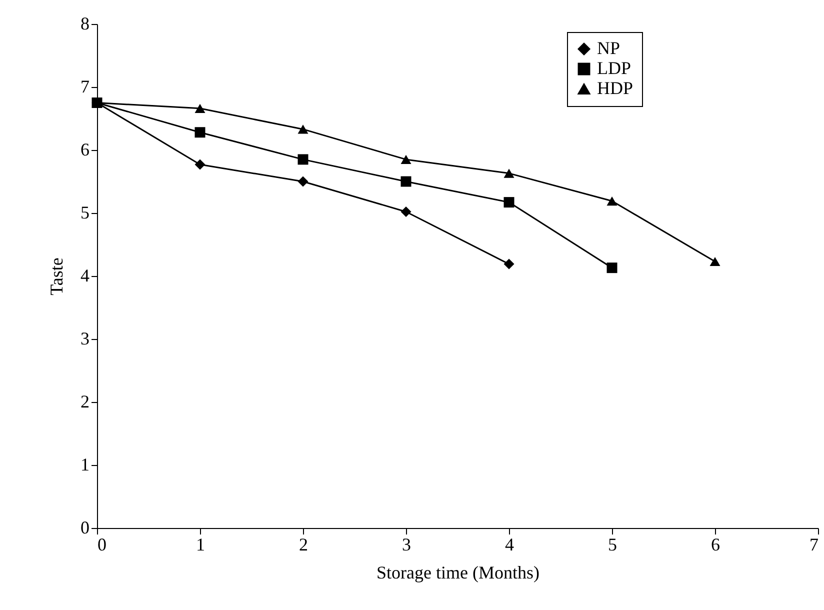 This screenshot has width=824, height=610. I want to click on y-tick-label: 6, so click(85, 150).